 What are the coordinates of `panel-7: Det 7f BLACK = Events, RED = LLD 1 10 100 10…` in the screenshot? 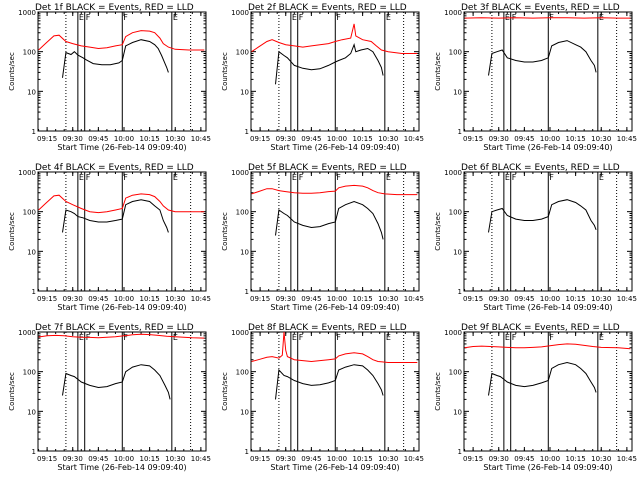 It's located at (109, 397).